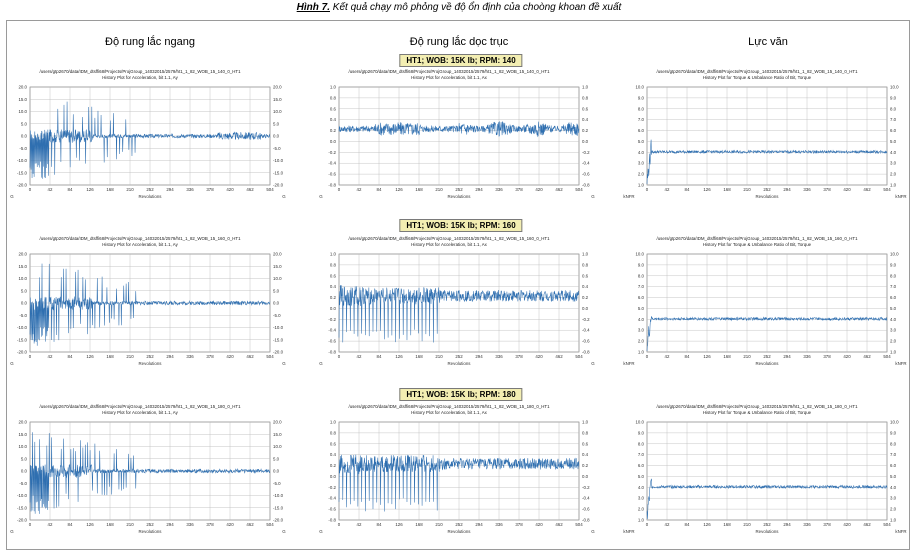  I want to click on y-tick-label: 0.2, so click(333, 130).